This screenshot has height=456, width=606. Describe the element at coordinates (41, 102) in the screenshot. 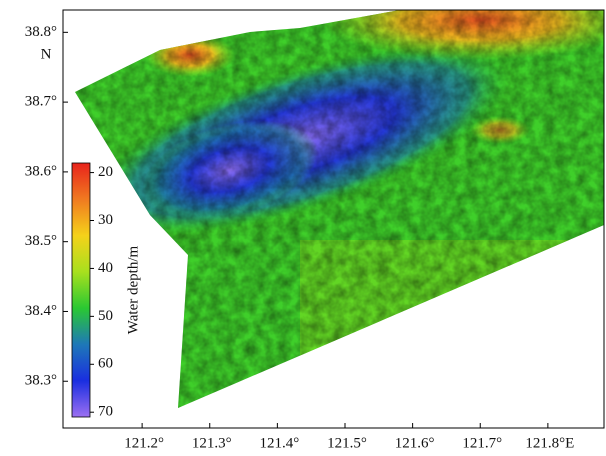

I see `y-tick-label: 38.7°` at that location.